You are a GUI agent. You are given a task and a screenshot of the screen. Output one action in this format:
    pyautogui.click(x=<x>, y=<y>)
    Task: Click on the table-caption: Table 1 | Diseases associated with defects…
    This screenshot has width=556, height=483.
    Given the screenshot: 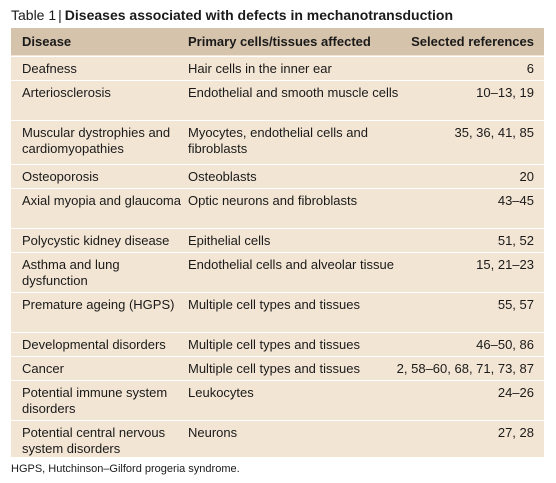 What is the action you would take?
    pyautogui.click(x=232, y=15)
    